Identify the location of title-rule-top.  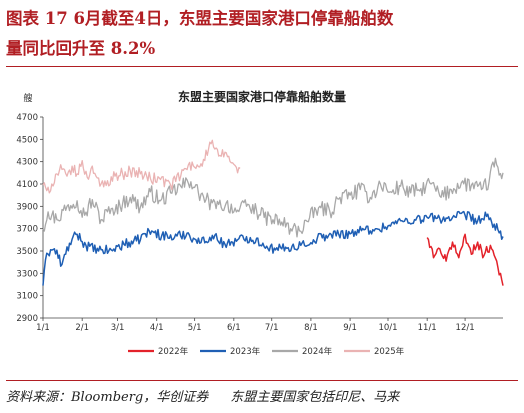
(262, 66).